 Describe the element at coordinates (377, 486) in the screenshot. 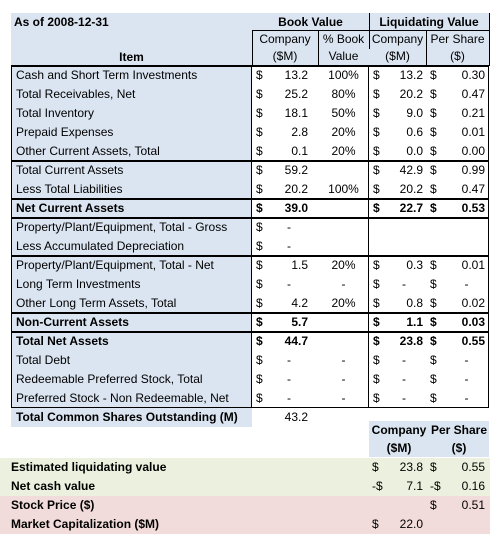

I see `summary-currency: -$` at that location.